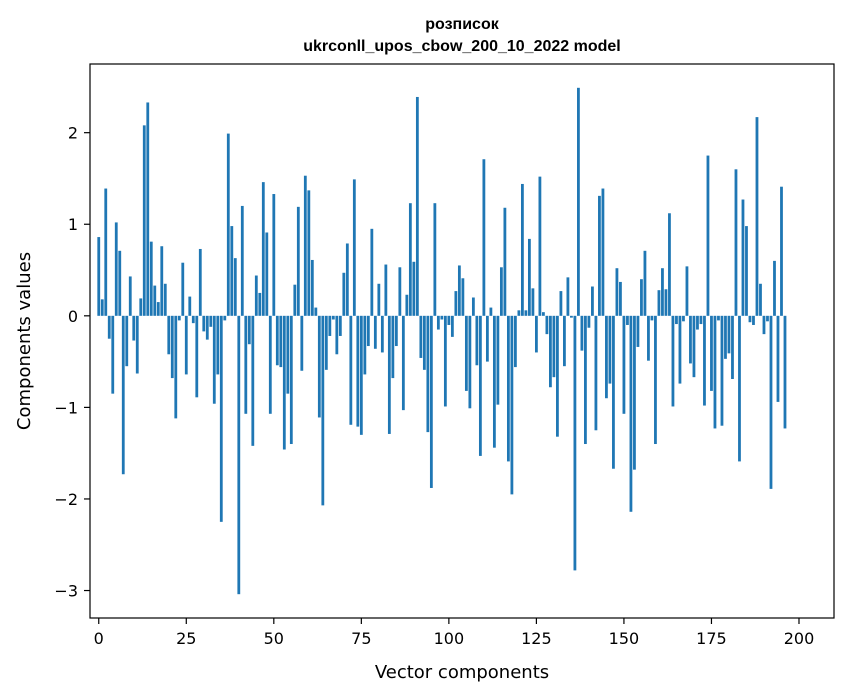  What do you see at coordinates (72, 362) in the screenshot?
I see `y-axis-ticks: −3 −2 −1 0 1 2` at bounding box center [72, 362].